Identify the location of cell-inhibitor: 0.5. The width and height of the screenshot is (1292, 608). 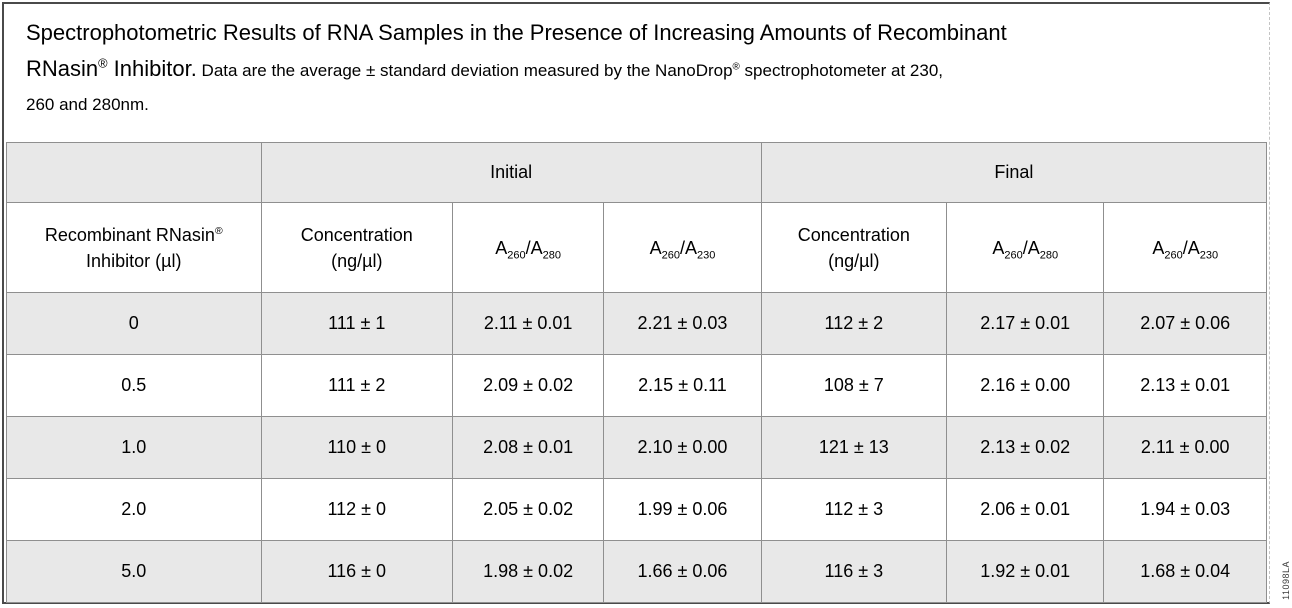
(134, 385).